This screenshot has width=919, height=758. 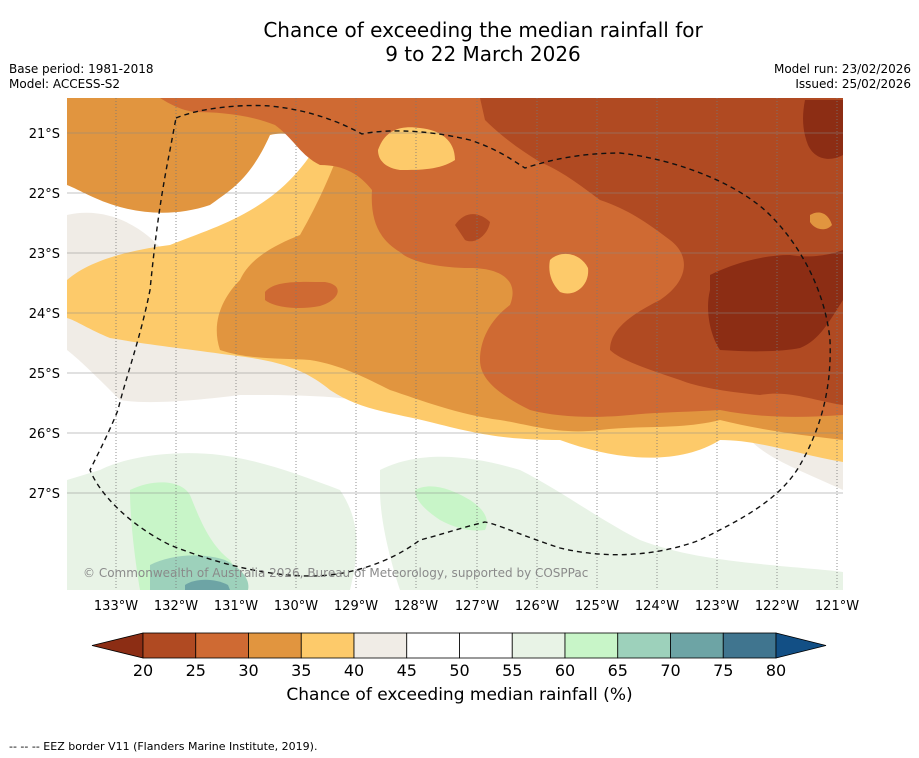 What do you see at coordinates (597, 606) in the screenshot?
I see `lon-label: 125°W` at bounding box center [597, 606].